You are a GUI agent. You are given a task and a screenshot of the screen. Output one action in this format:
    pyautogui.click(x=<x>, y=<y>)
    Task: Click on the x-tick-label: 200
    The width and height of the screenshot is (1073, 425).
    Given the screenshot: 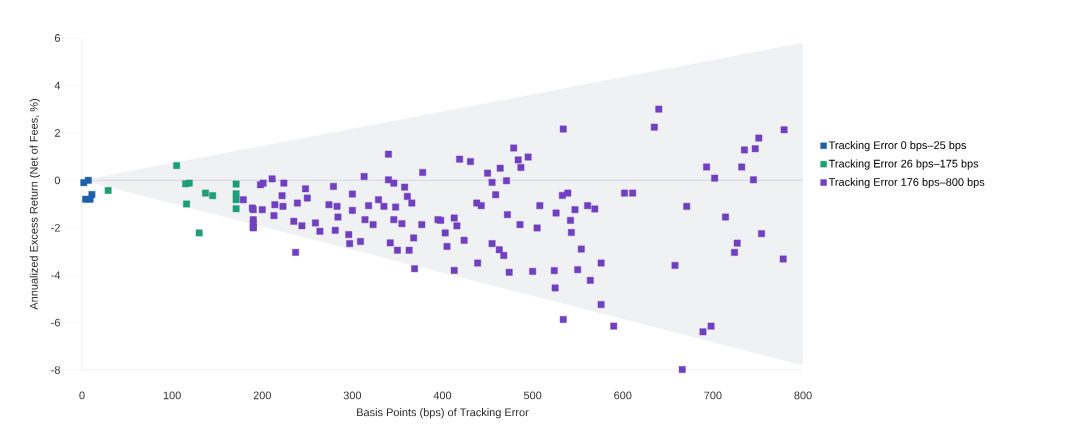 What is the action you would take?
    pyautogui.click(x=262, y=395)
    